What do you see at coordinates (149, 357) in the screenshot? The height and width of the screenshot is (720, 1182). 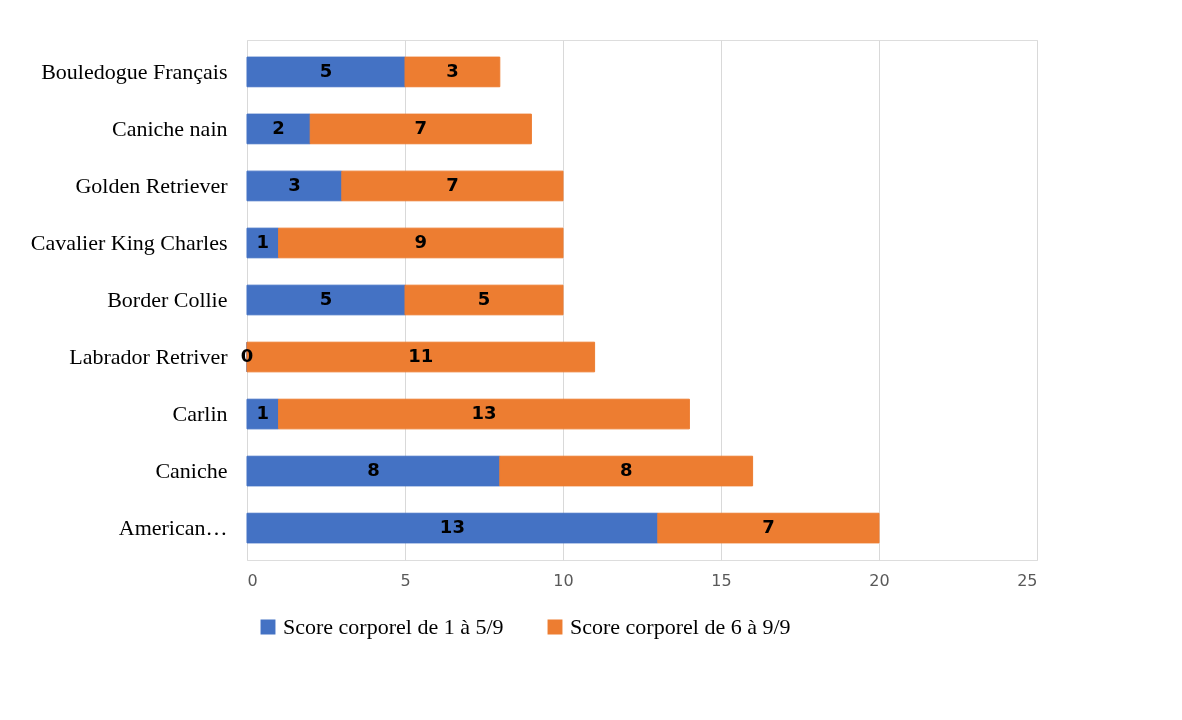 I see `y-tick-label: Labrador Retriver` at bounding box center [149, 357].